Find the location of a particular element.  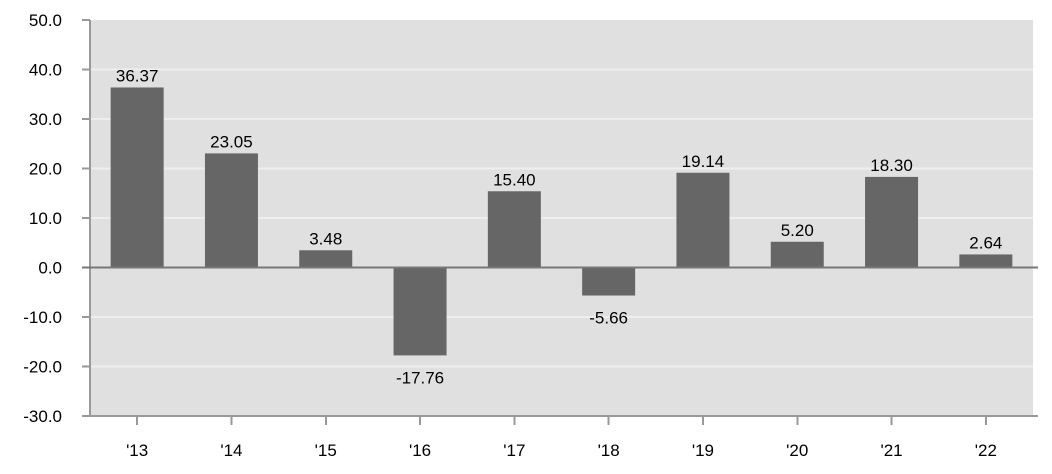

x-tick-label: '15 is located at coordinates (326, 450).